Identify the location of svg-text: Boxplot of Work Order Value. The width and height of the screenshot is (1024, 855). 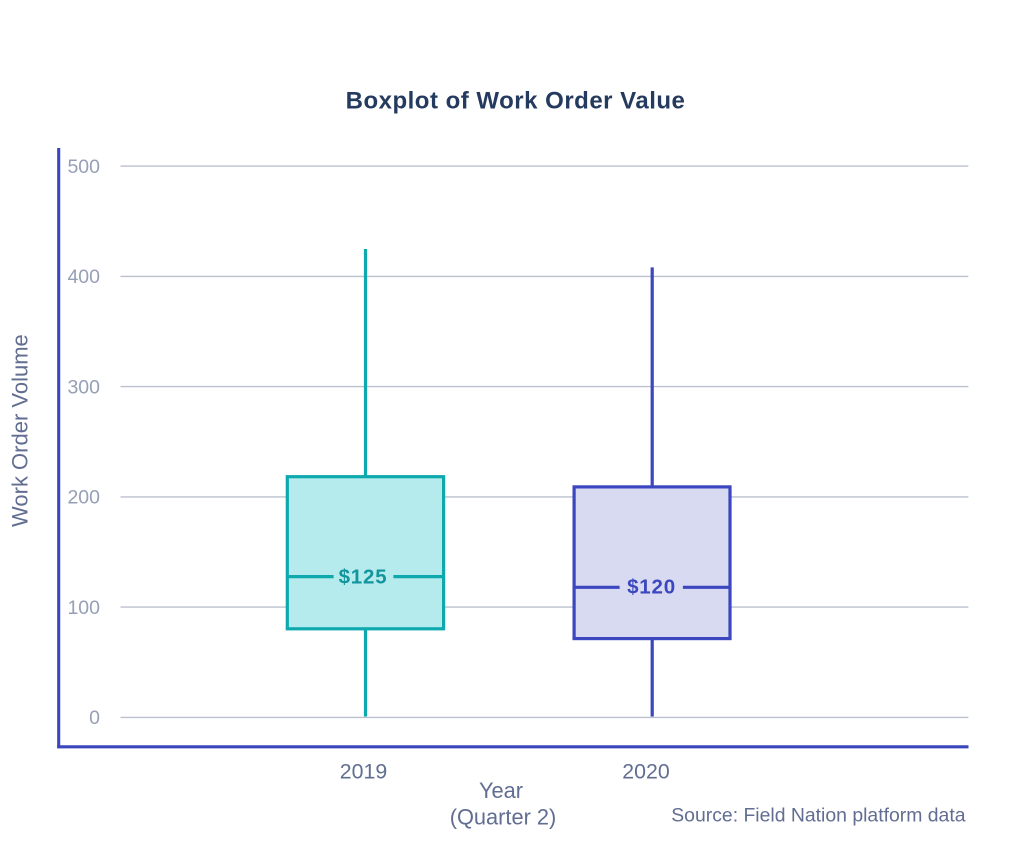
(516, 101).